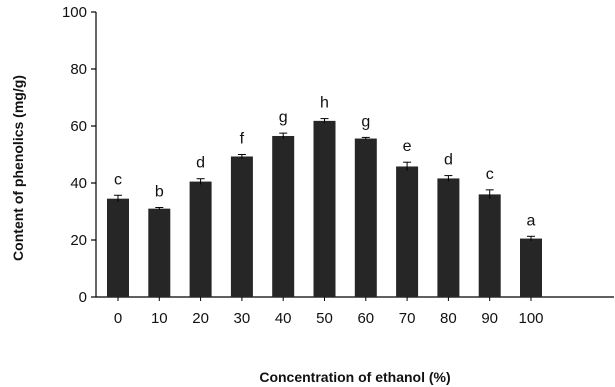  I want to click on x-tick-label: 0, so click(118, 318).